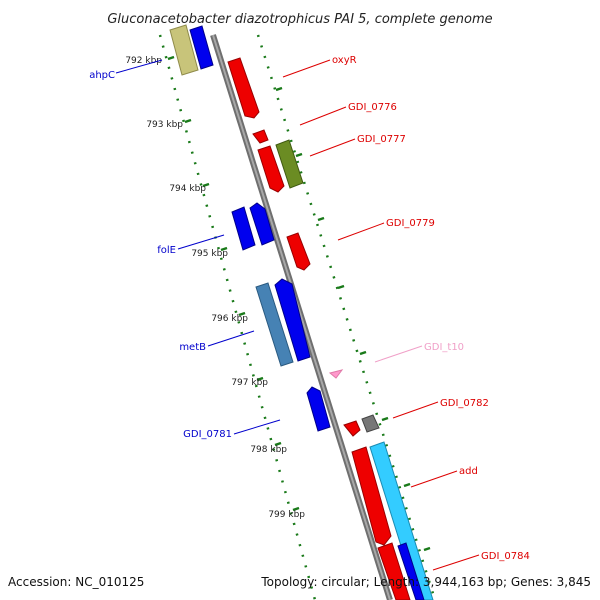 The width and height of the screenshot is (600, 600). Describe the element at coordinates (102, 75) in the screenshot. I see `gene-label-ahpC: ahpC` at that location.